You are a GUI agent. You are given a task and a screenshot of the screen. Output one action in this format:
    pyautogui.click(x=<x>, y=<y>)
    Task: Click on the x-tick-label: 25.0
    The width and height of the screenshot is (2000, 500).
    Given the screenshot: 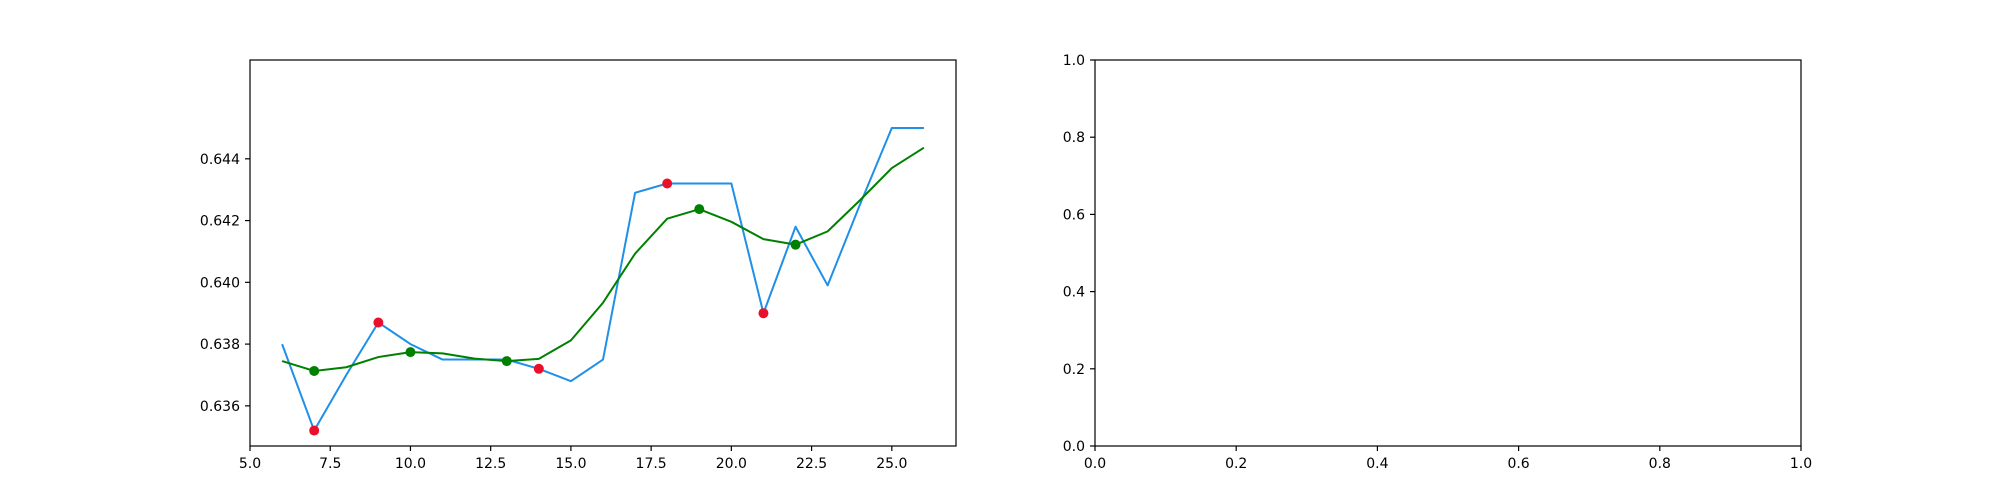 What is the action you would take?
    pyautogui.click(x=891, y=464)
    